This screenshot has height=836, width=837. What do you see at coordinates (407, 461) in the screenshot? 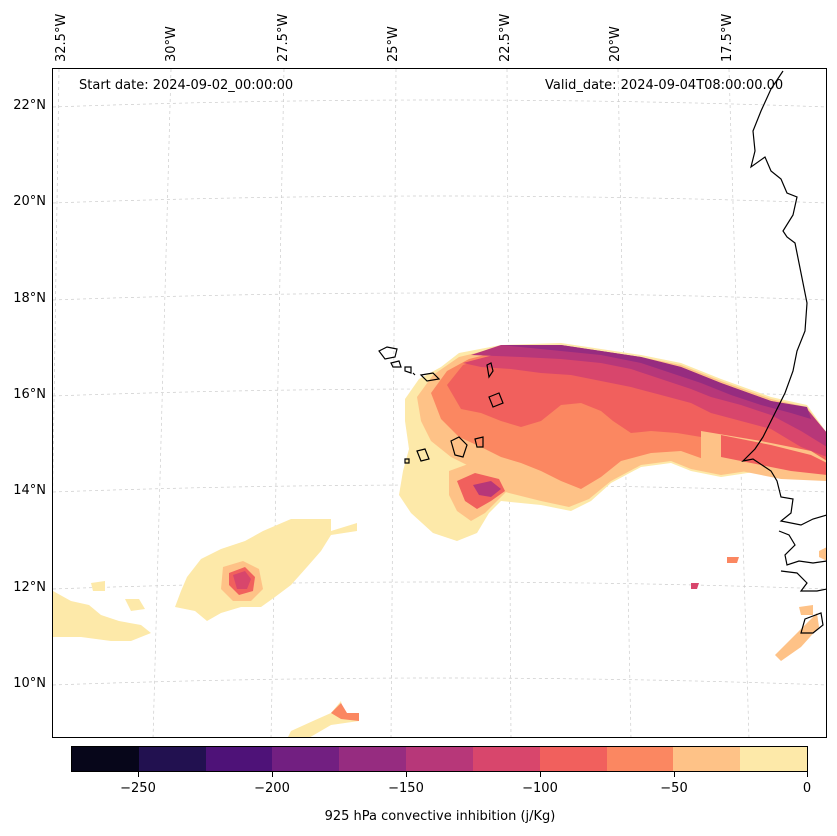
I see `island-brava` at bounding box center [407, 461].